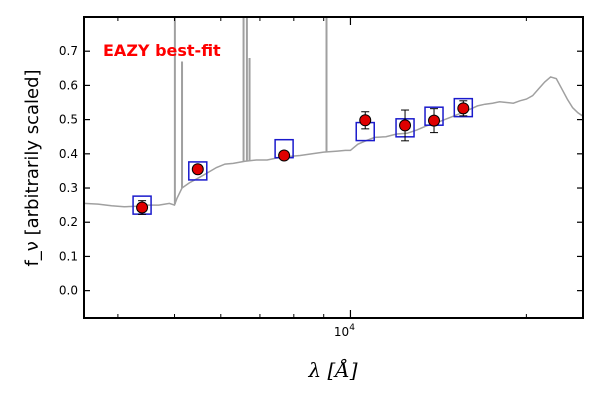 The height and width of the screenshot is (400, 600). Describe the element at coordinates (162, 50) in the screenshot. I see `annotation-label: EAZY best-fit` at that location.